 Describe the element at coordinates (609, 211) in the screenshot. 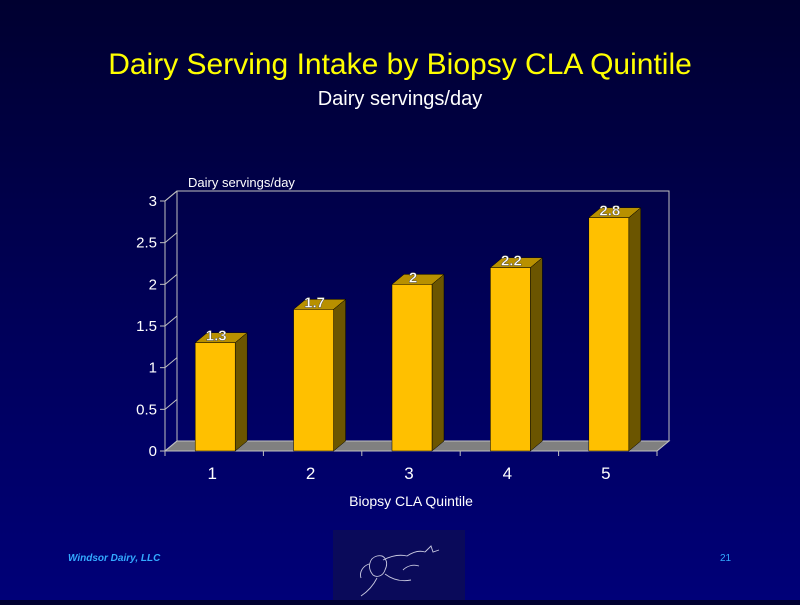

I see `data-label: 2.8` at that location.